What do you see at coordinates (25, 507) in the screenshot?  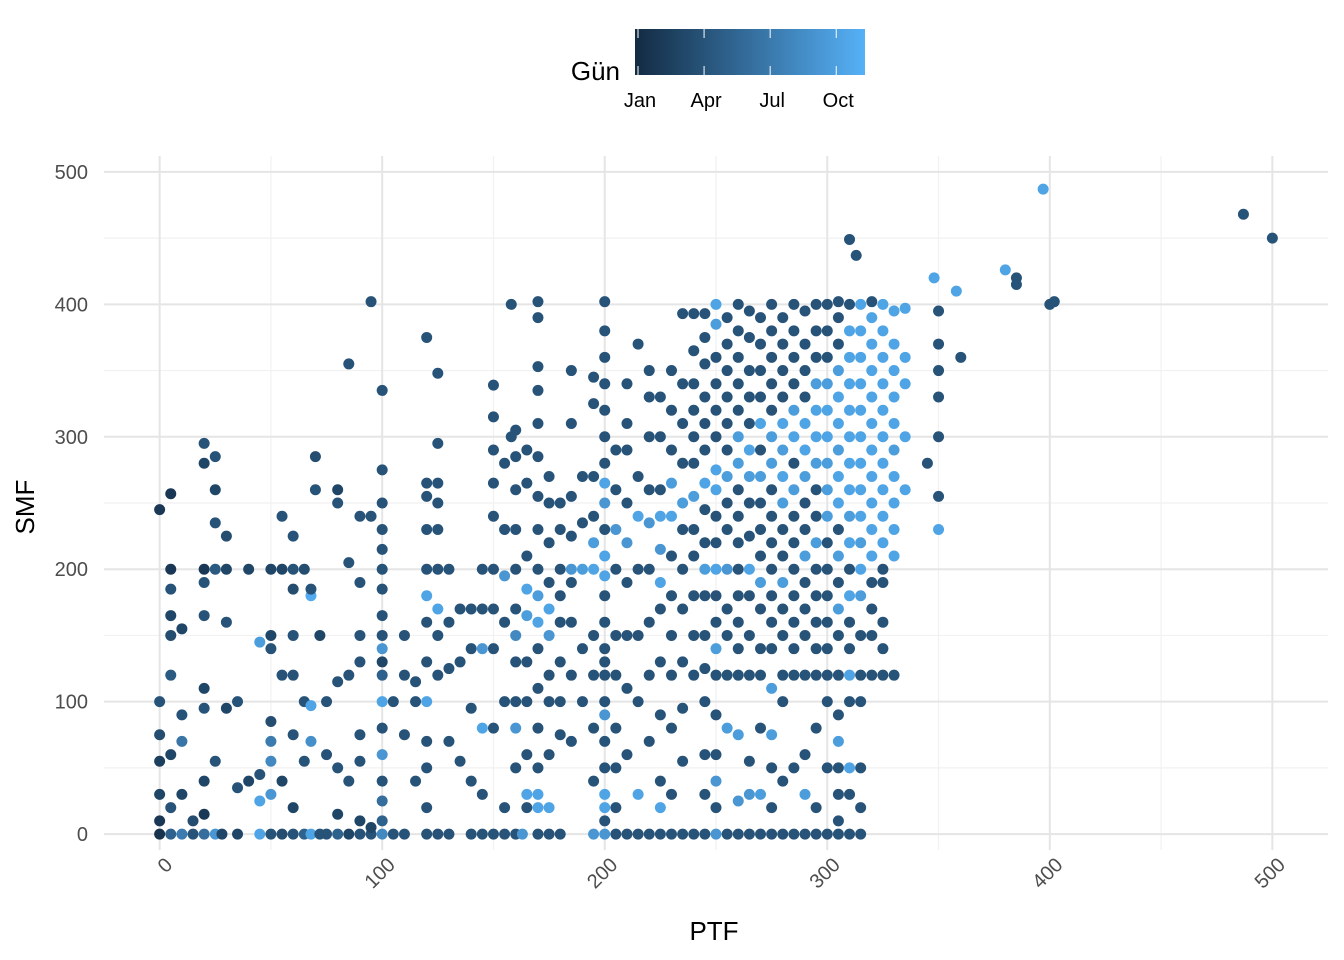 I see `y-axis-title: SMF` at bounding box center [25, 507].